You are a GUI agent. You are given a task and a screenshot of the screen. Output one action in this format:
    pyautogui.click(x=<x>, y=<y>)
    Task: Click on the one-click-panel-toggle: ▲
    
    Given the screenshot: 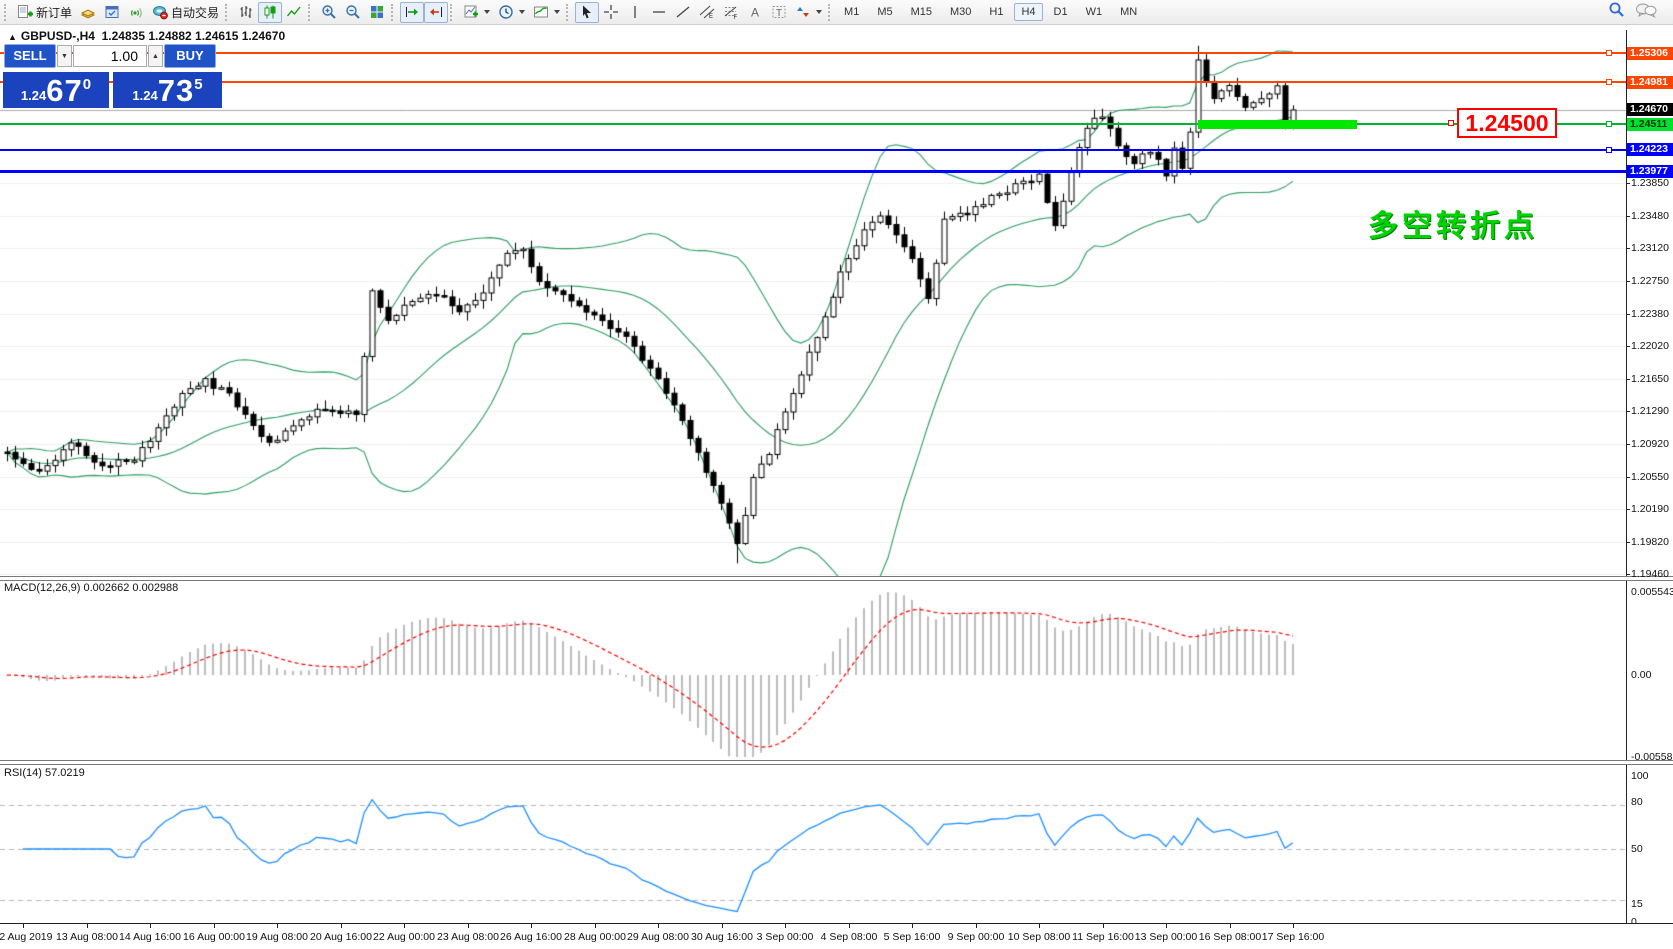 What is the action you would take?
    pyautogui.click(x=12, y=37)
    